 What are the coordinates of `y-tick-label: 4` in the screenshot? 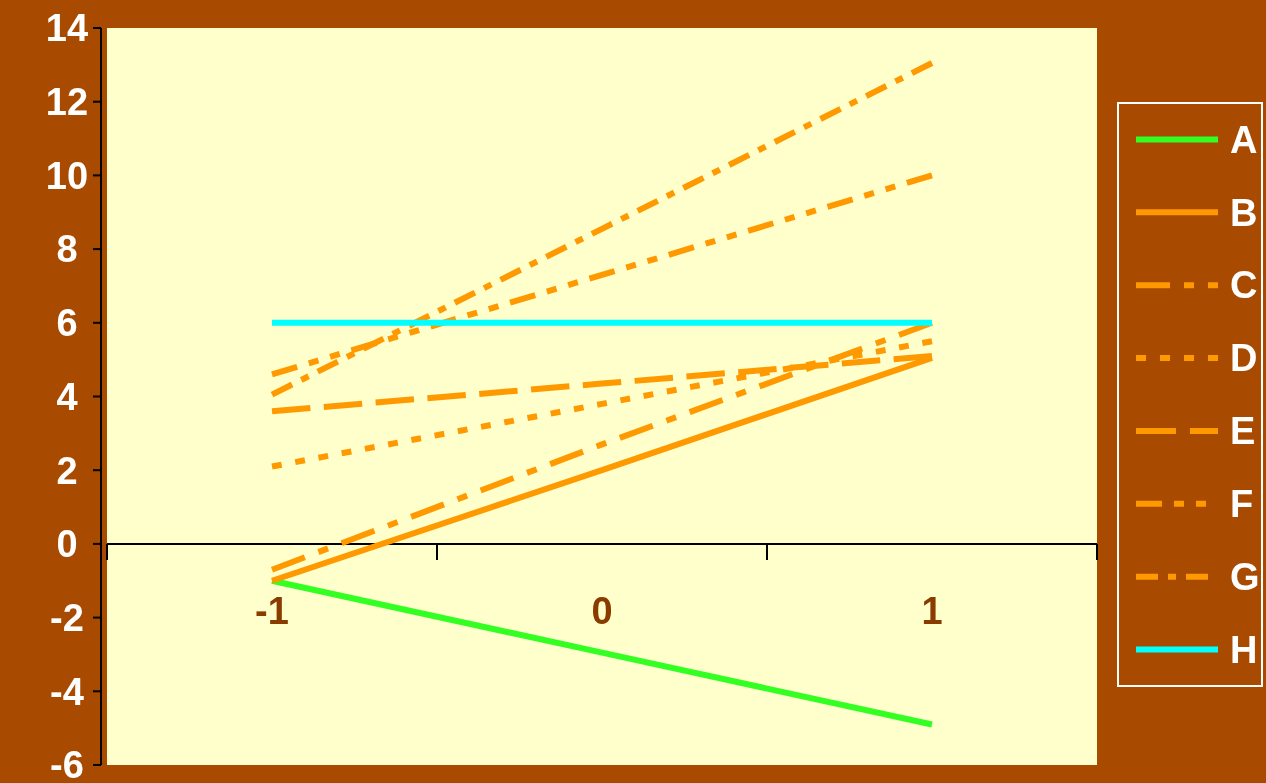 It's located at (67, 396).